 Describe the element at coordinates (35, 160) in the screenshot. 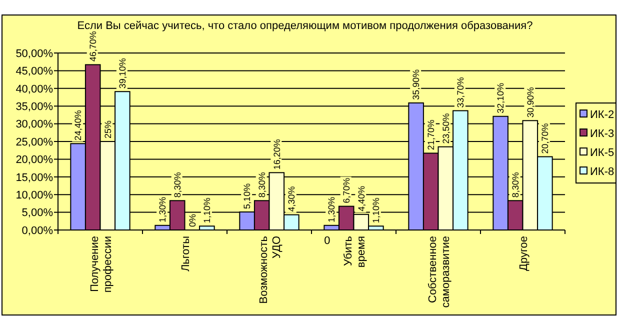

I see `y-tick-label: 20,00%` at that location.